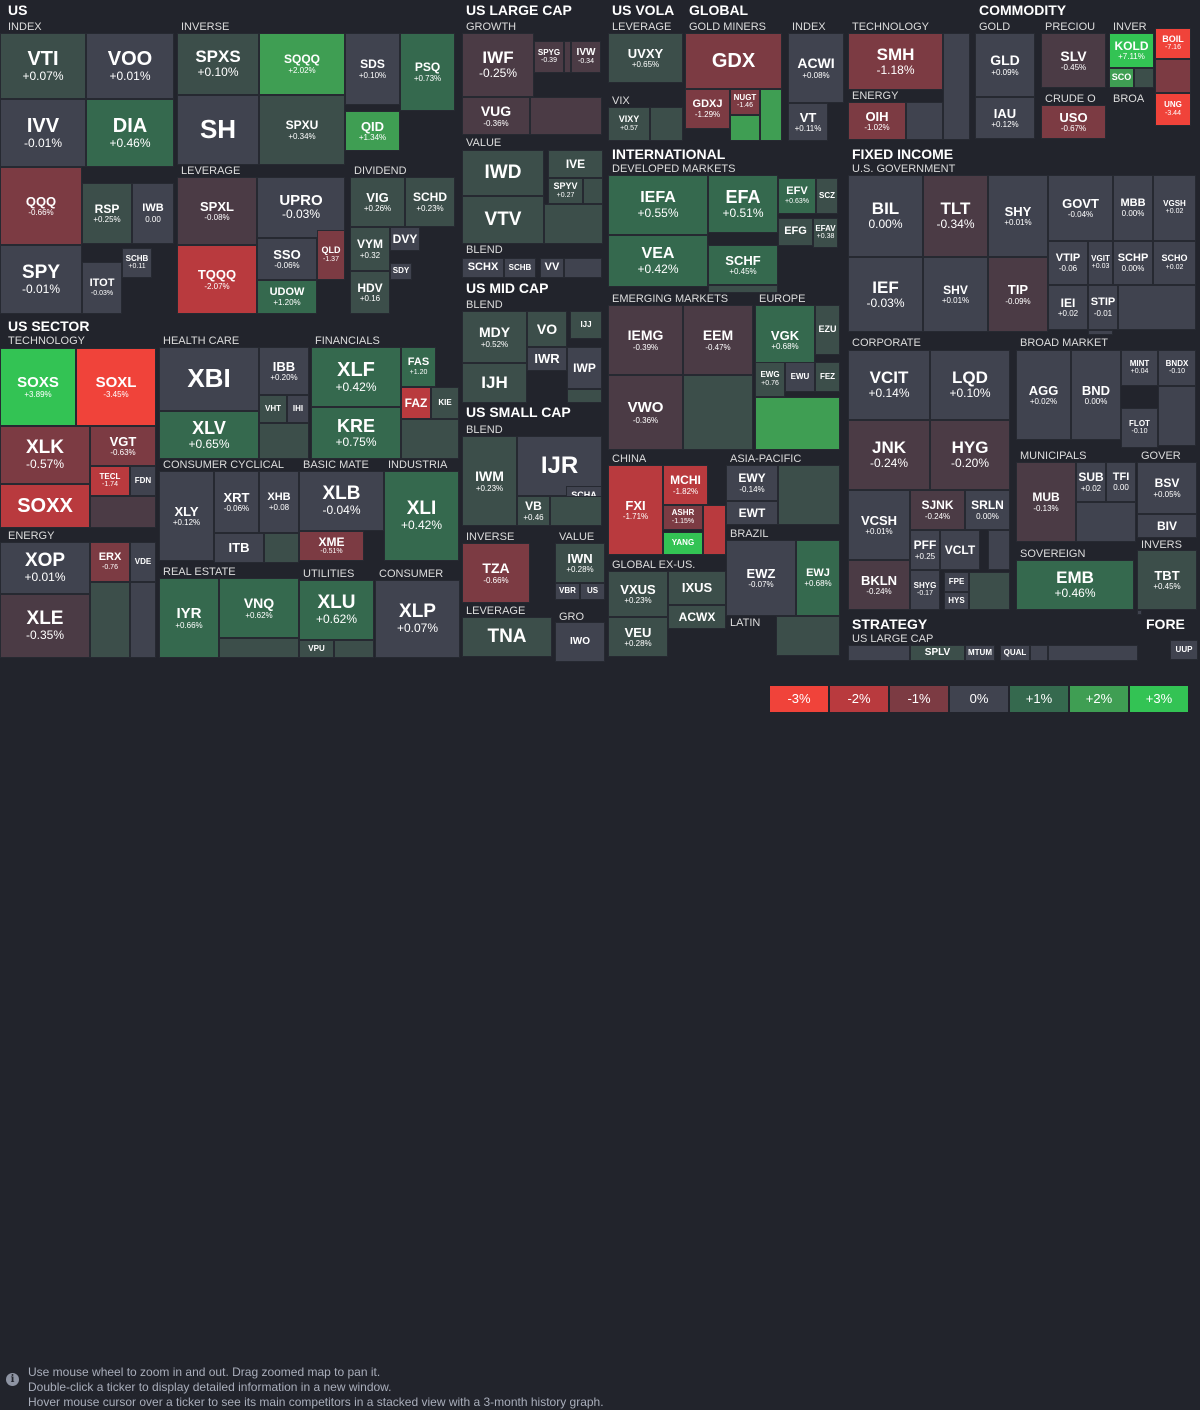  Describe the element at coordinates (586, 325) in the screenshot. I see `ticker-tile: IJJ` at that location.